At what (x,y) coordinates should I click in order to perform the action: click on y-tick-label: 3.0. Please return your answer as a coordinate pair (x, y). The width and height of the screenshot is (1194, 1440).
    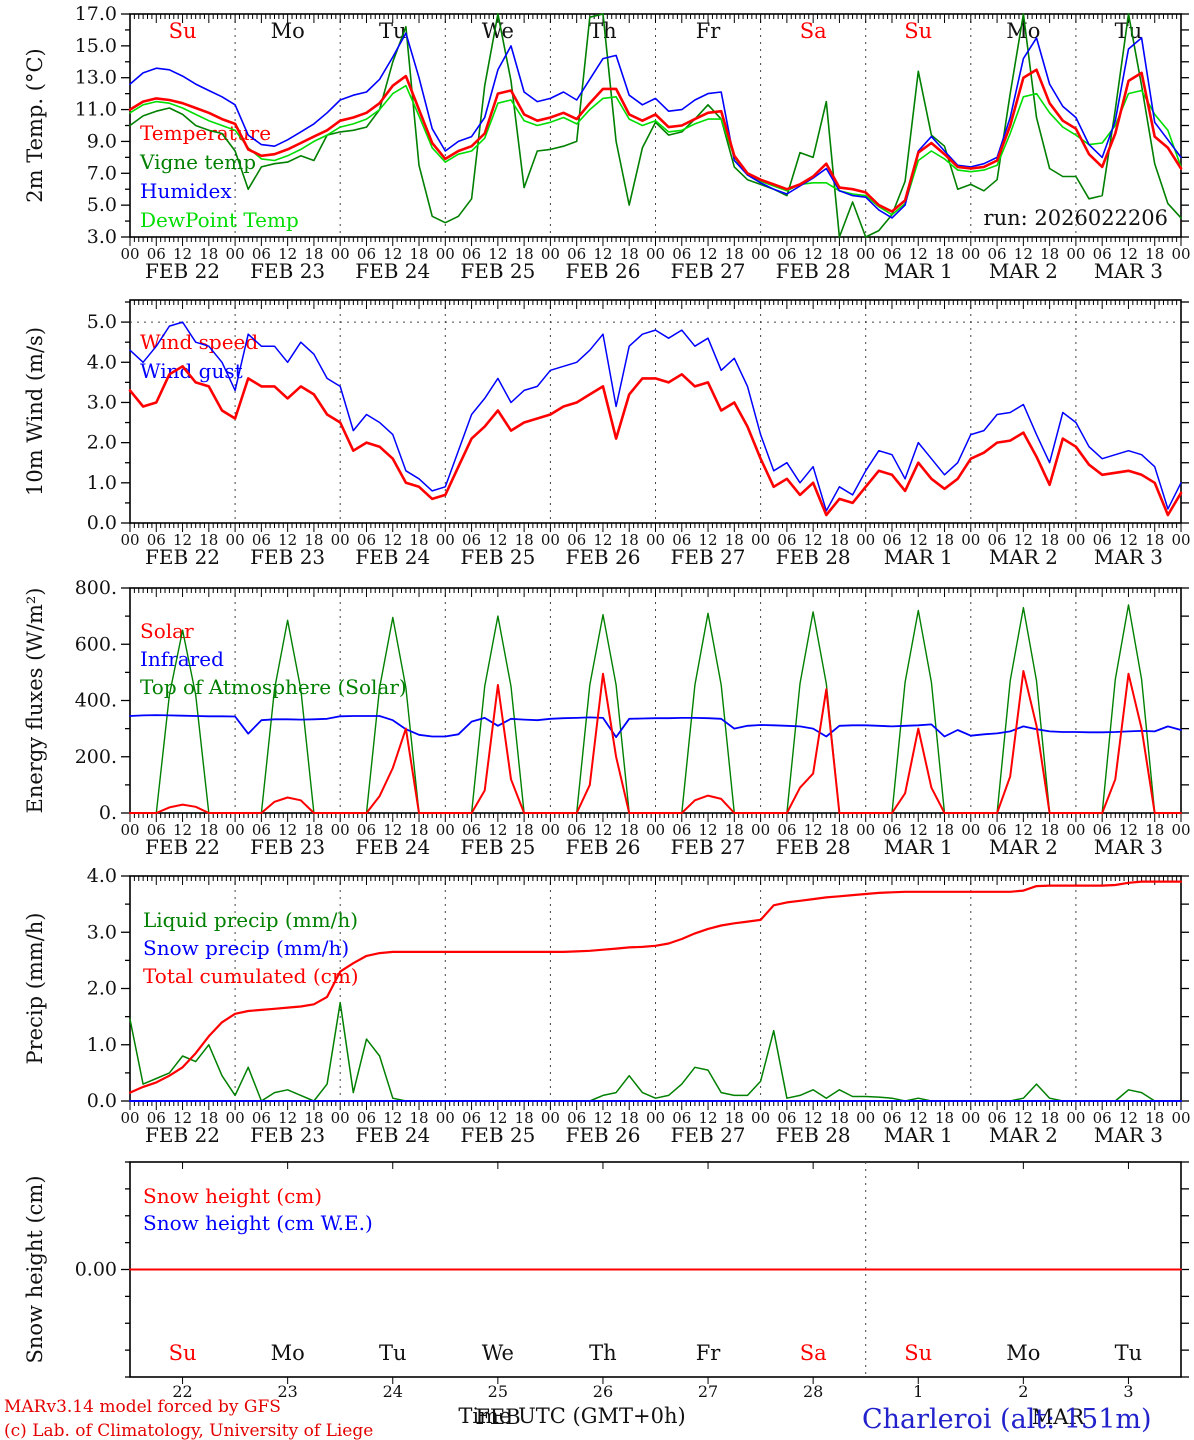
    Looking at the image, I should click on (102, 932).